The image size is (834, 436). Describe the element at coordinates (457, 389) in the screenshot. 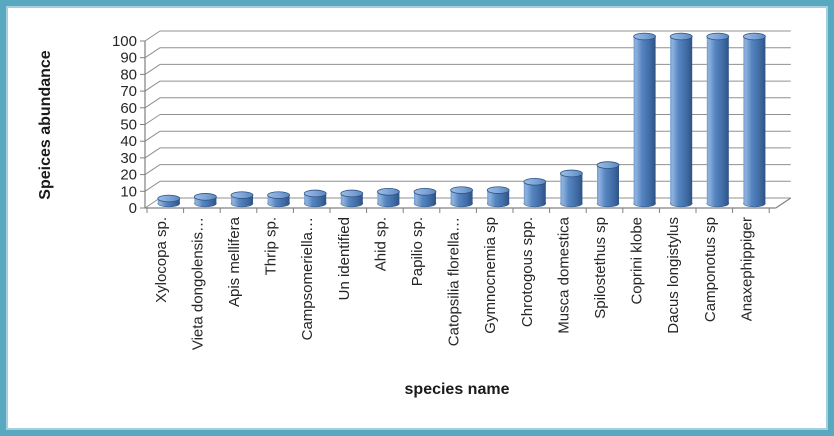

I see `x-axis-title: species name` at that location.